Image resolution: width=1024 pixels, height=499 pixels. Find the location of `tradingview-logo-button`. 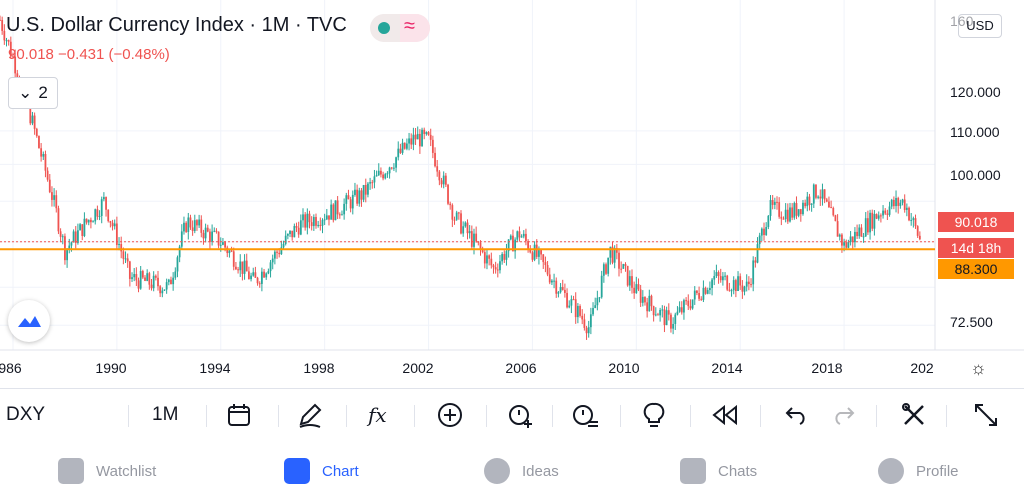

tradingview-logo-button is located at coordinates (29, 321).